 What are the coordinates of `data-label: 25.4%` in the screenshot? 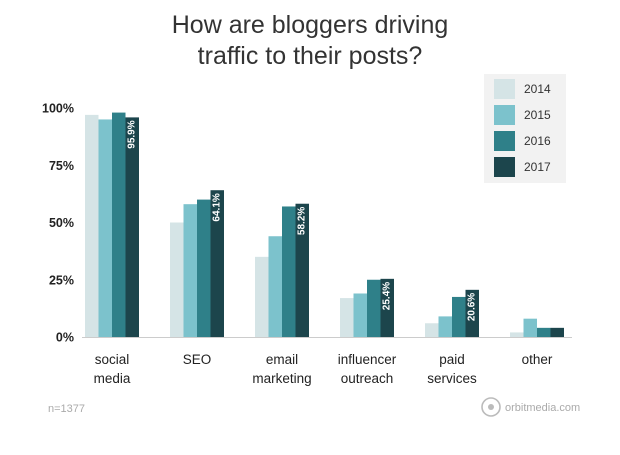 It's located at (387, 296).